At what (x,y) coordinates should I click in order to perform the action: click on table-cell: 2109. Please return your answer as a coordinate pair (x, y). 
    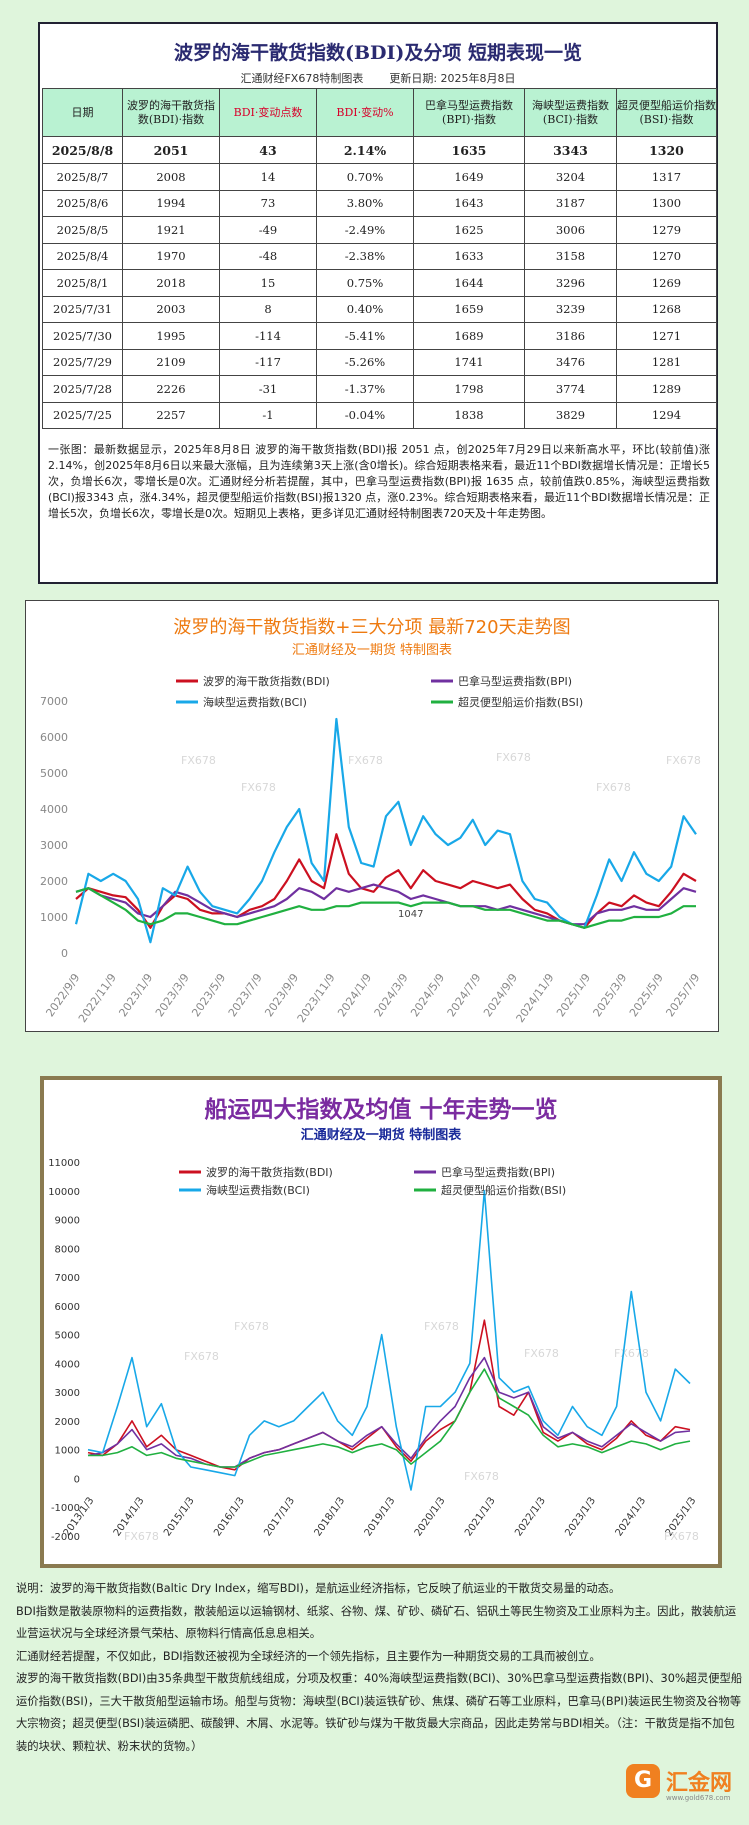
    Looking at the image, I should click on (171, 362).